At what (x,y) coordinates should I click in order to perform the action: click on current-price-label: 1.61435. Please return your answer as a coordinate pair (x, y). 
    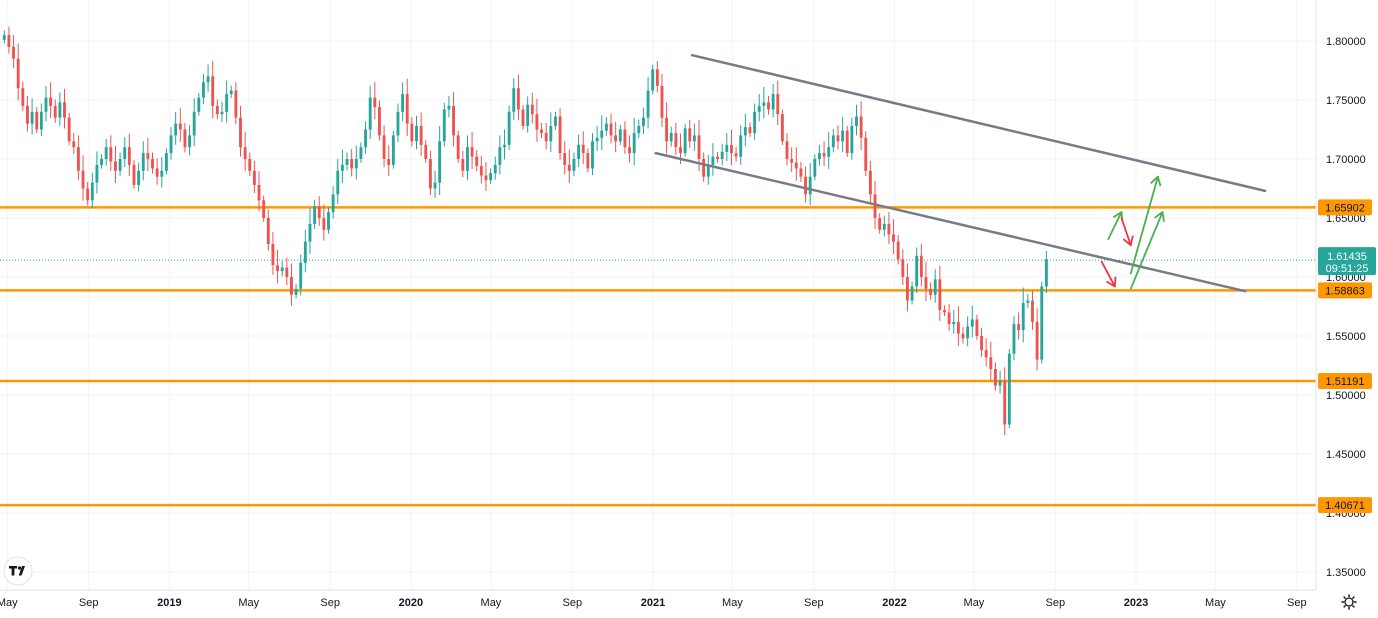
    Looking at the image, I should click on (1347, 257).